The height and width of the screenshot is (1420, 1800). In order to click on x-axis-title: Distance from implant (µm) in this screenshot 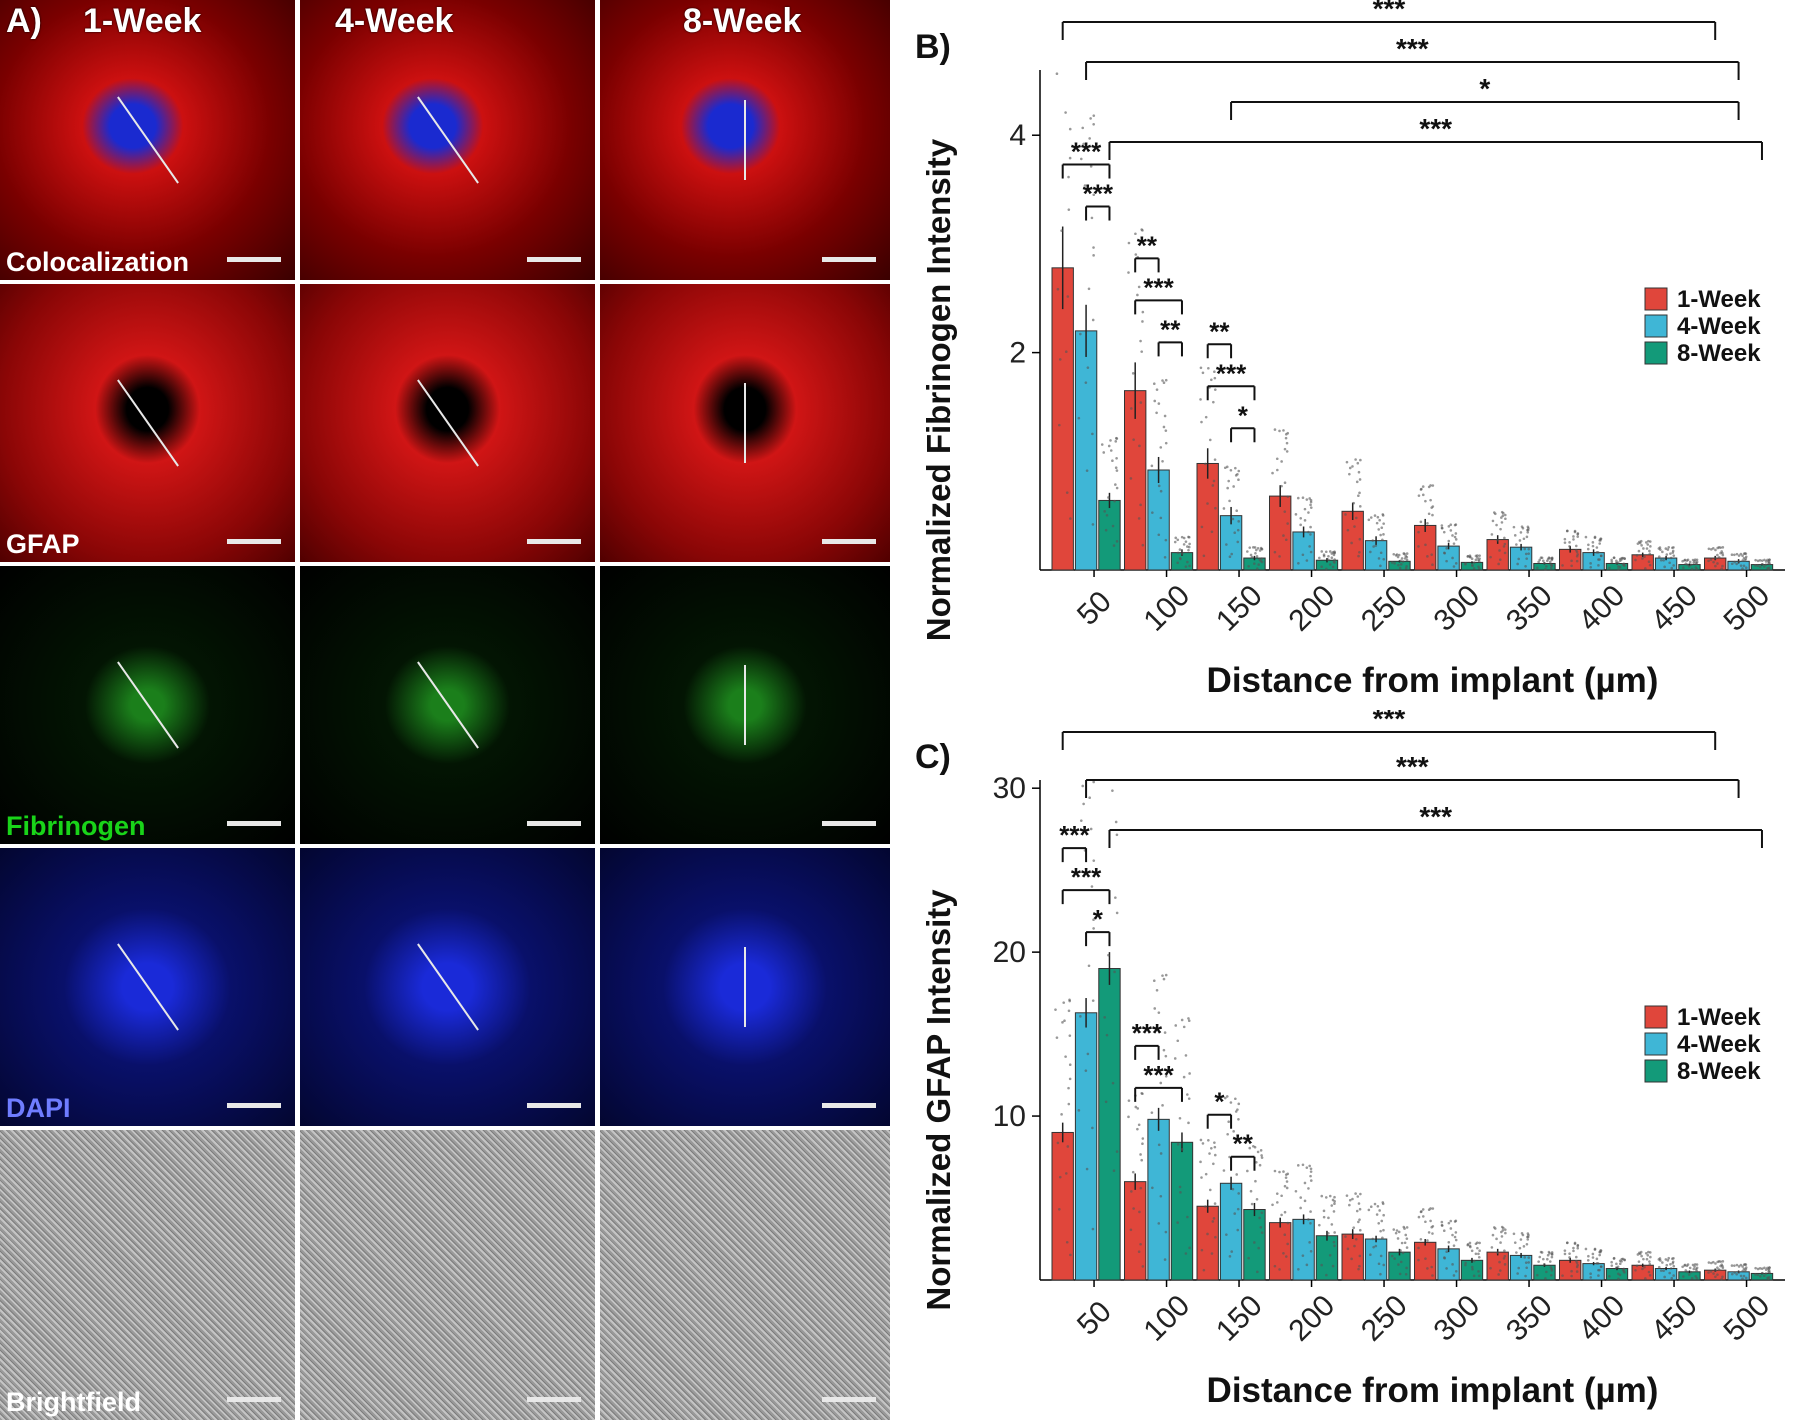, I will do `click(1433, 680)`.